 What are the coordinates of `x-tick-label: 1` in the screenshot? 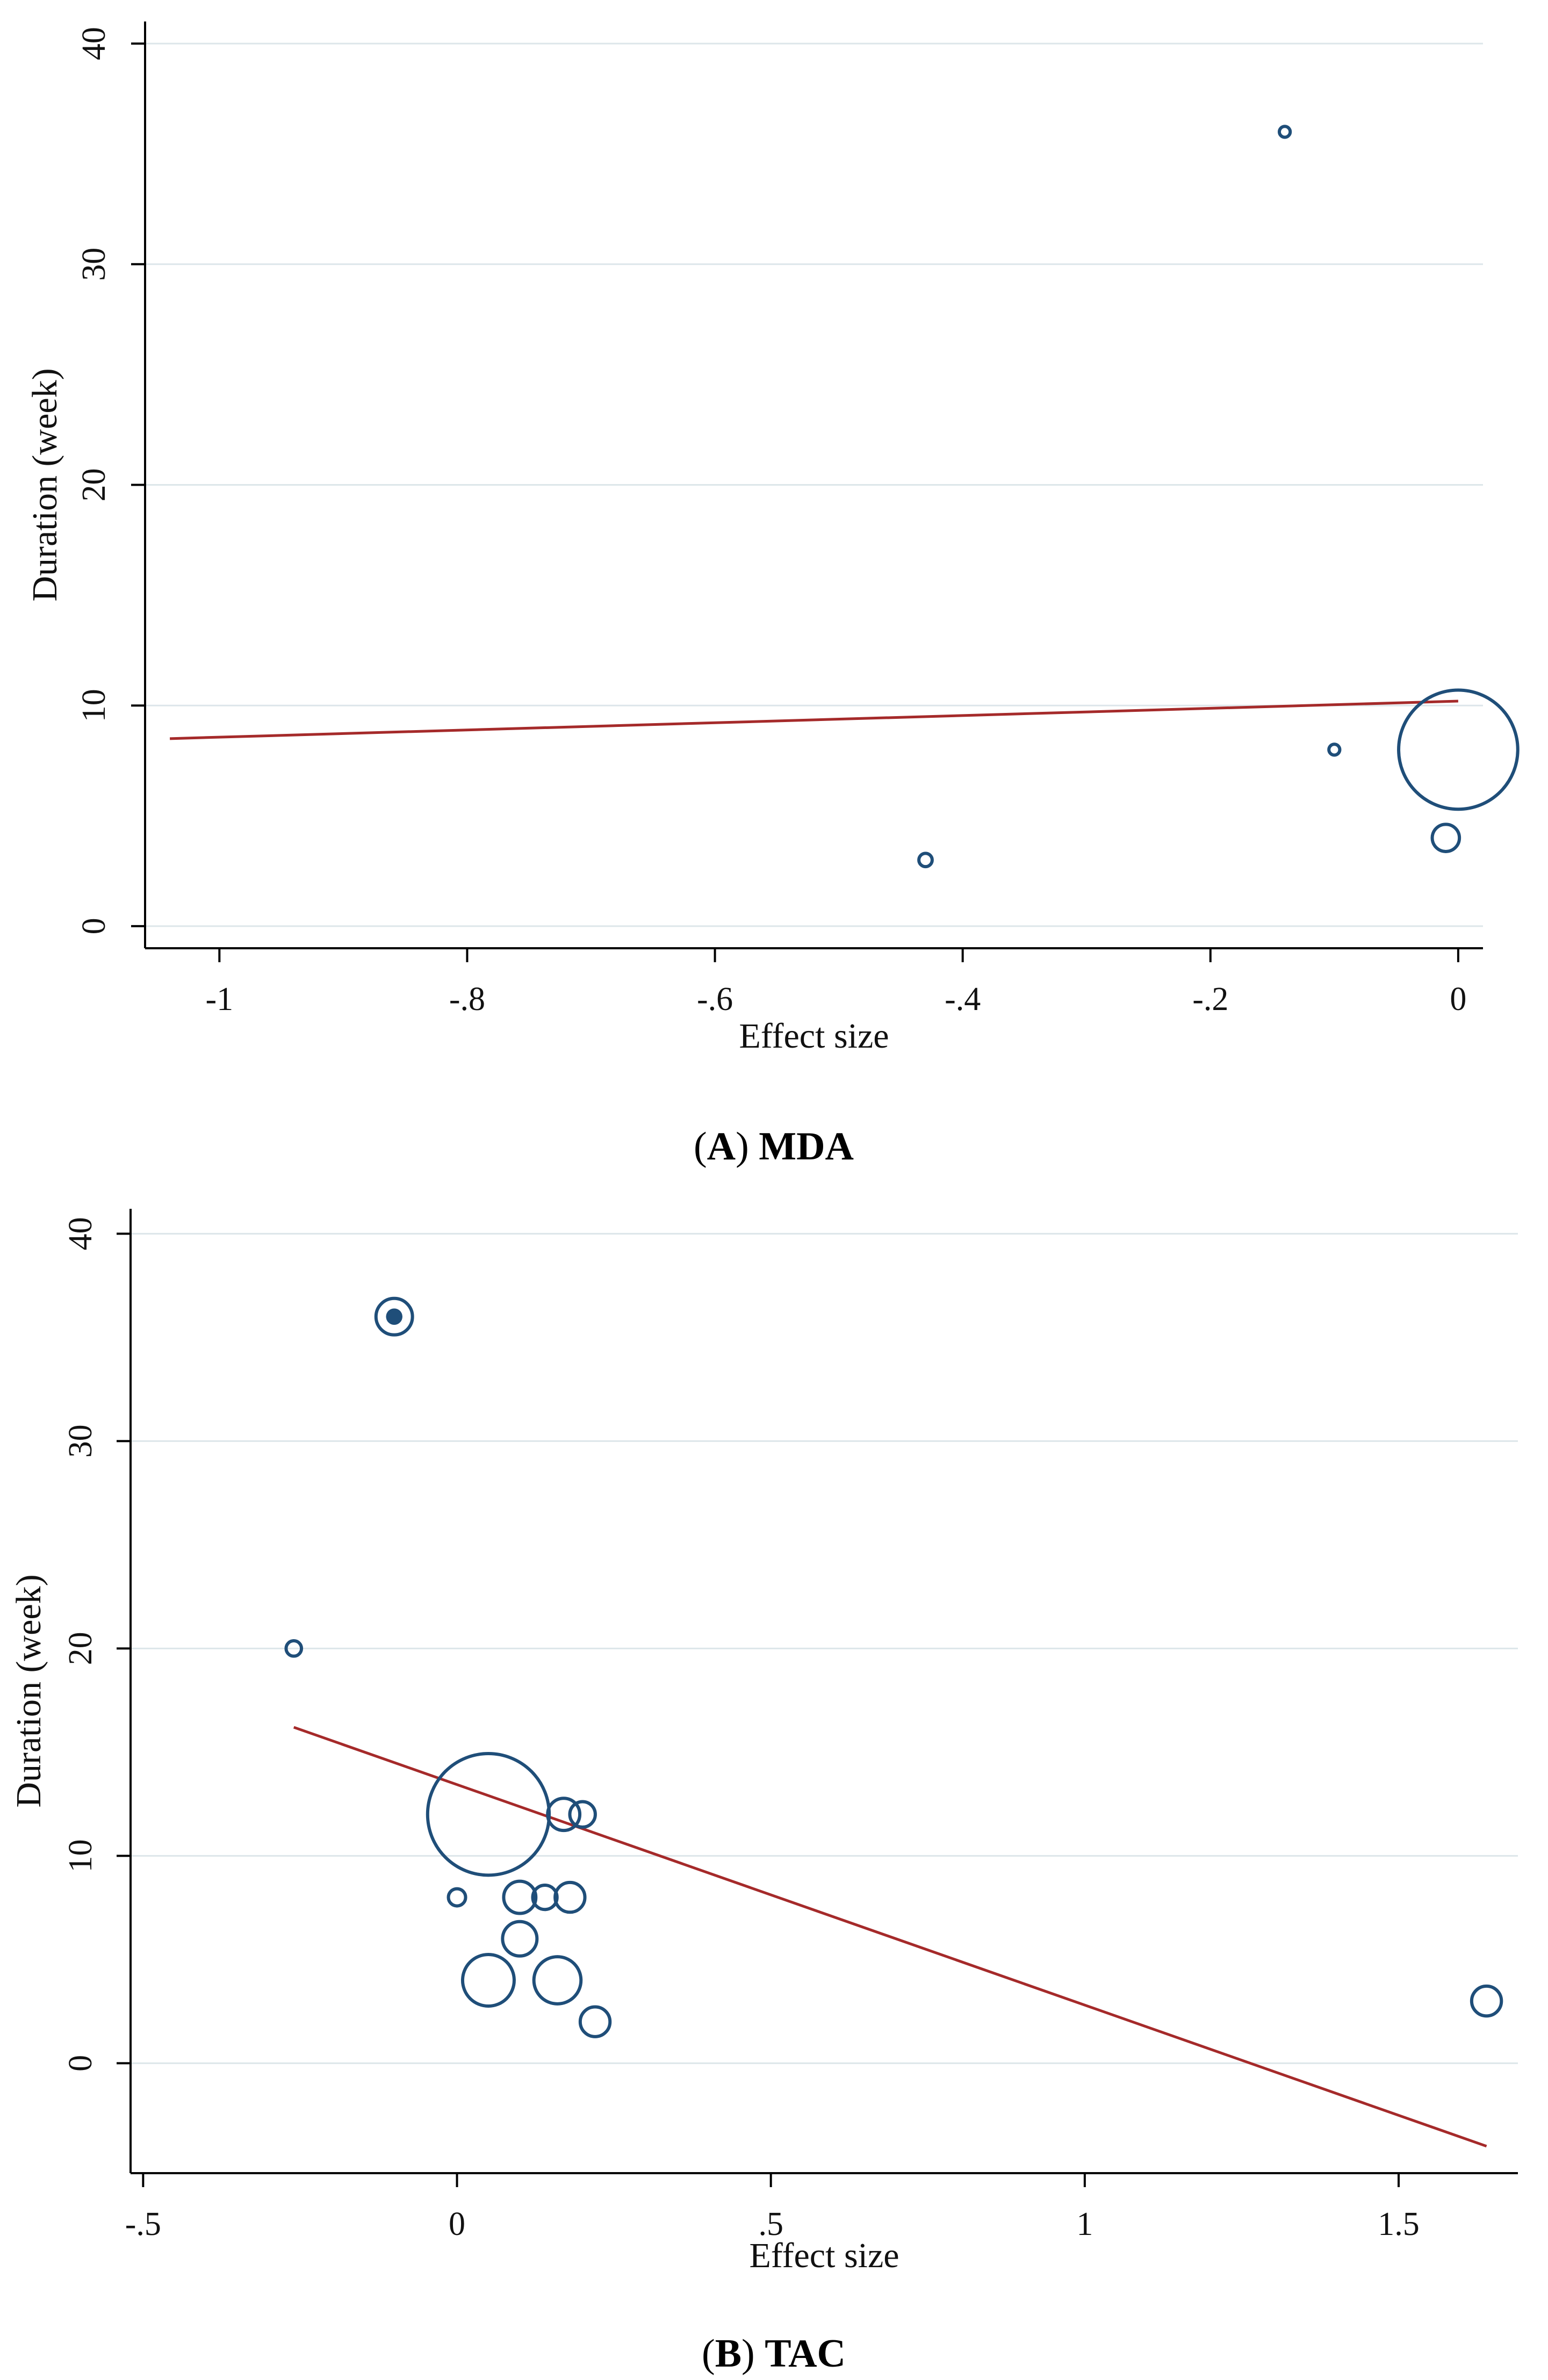 It's located at (1084, 2224).